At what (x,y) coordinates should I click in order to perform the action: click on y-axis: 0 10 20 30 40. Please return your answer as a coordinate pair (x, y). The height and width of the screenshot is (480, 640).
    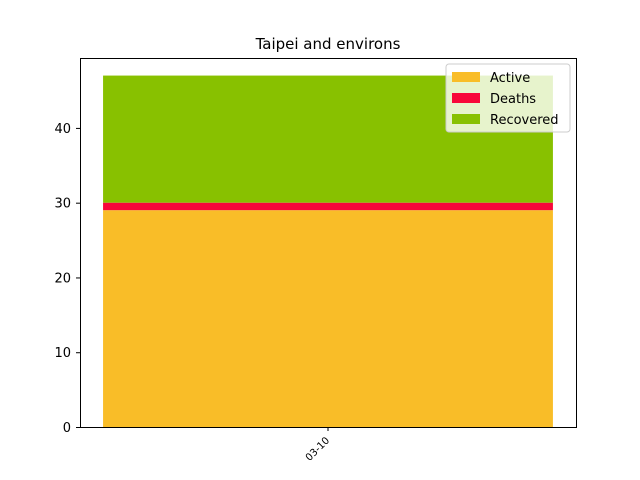
    Looking at the image, I should click on (67, 279).